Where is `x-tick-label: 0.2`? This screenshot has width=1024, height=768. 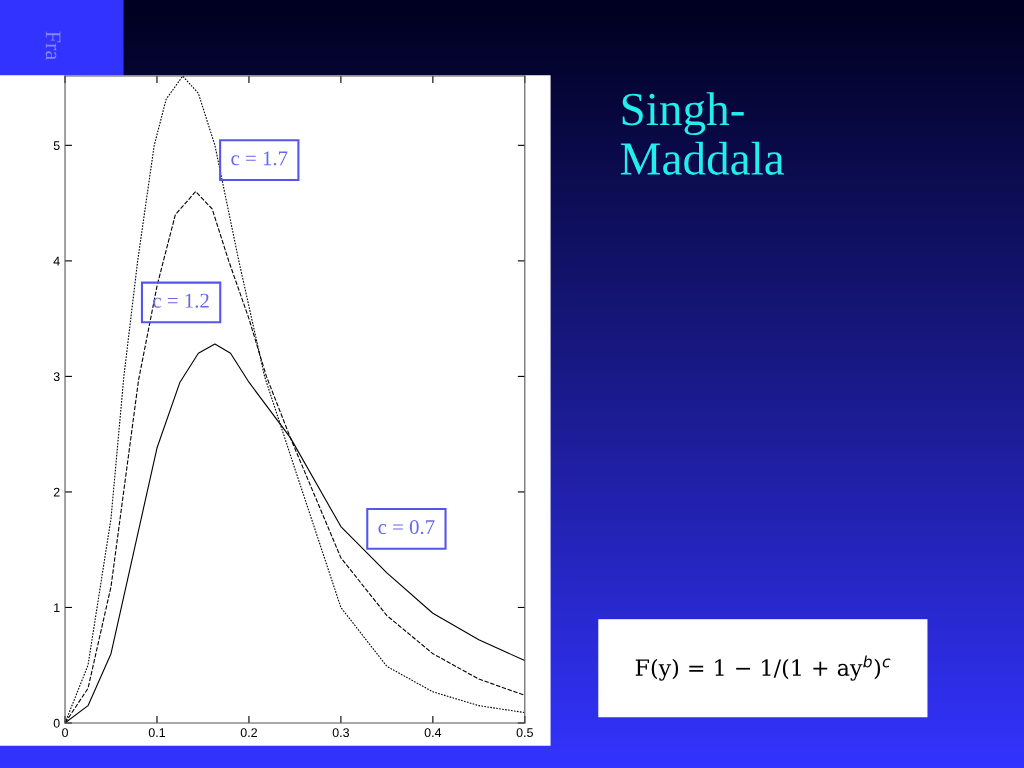
x-tick-label: 0.2 is located at coordinates (248, 733).